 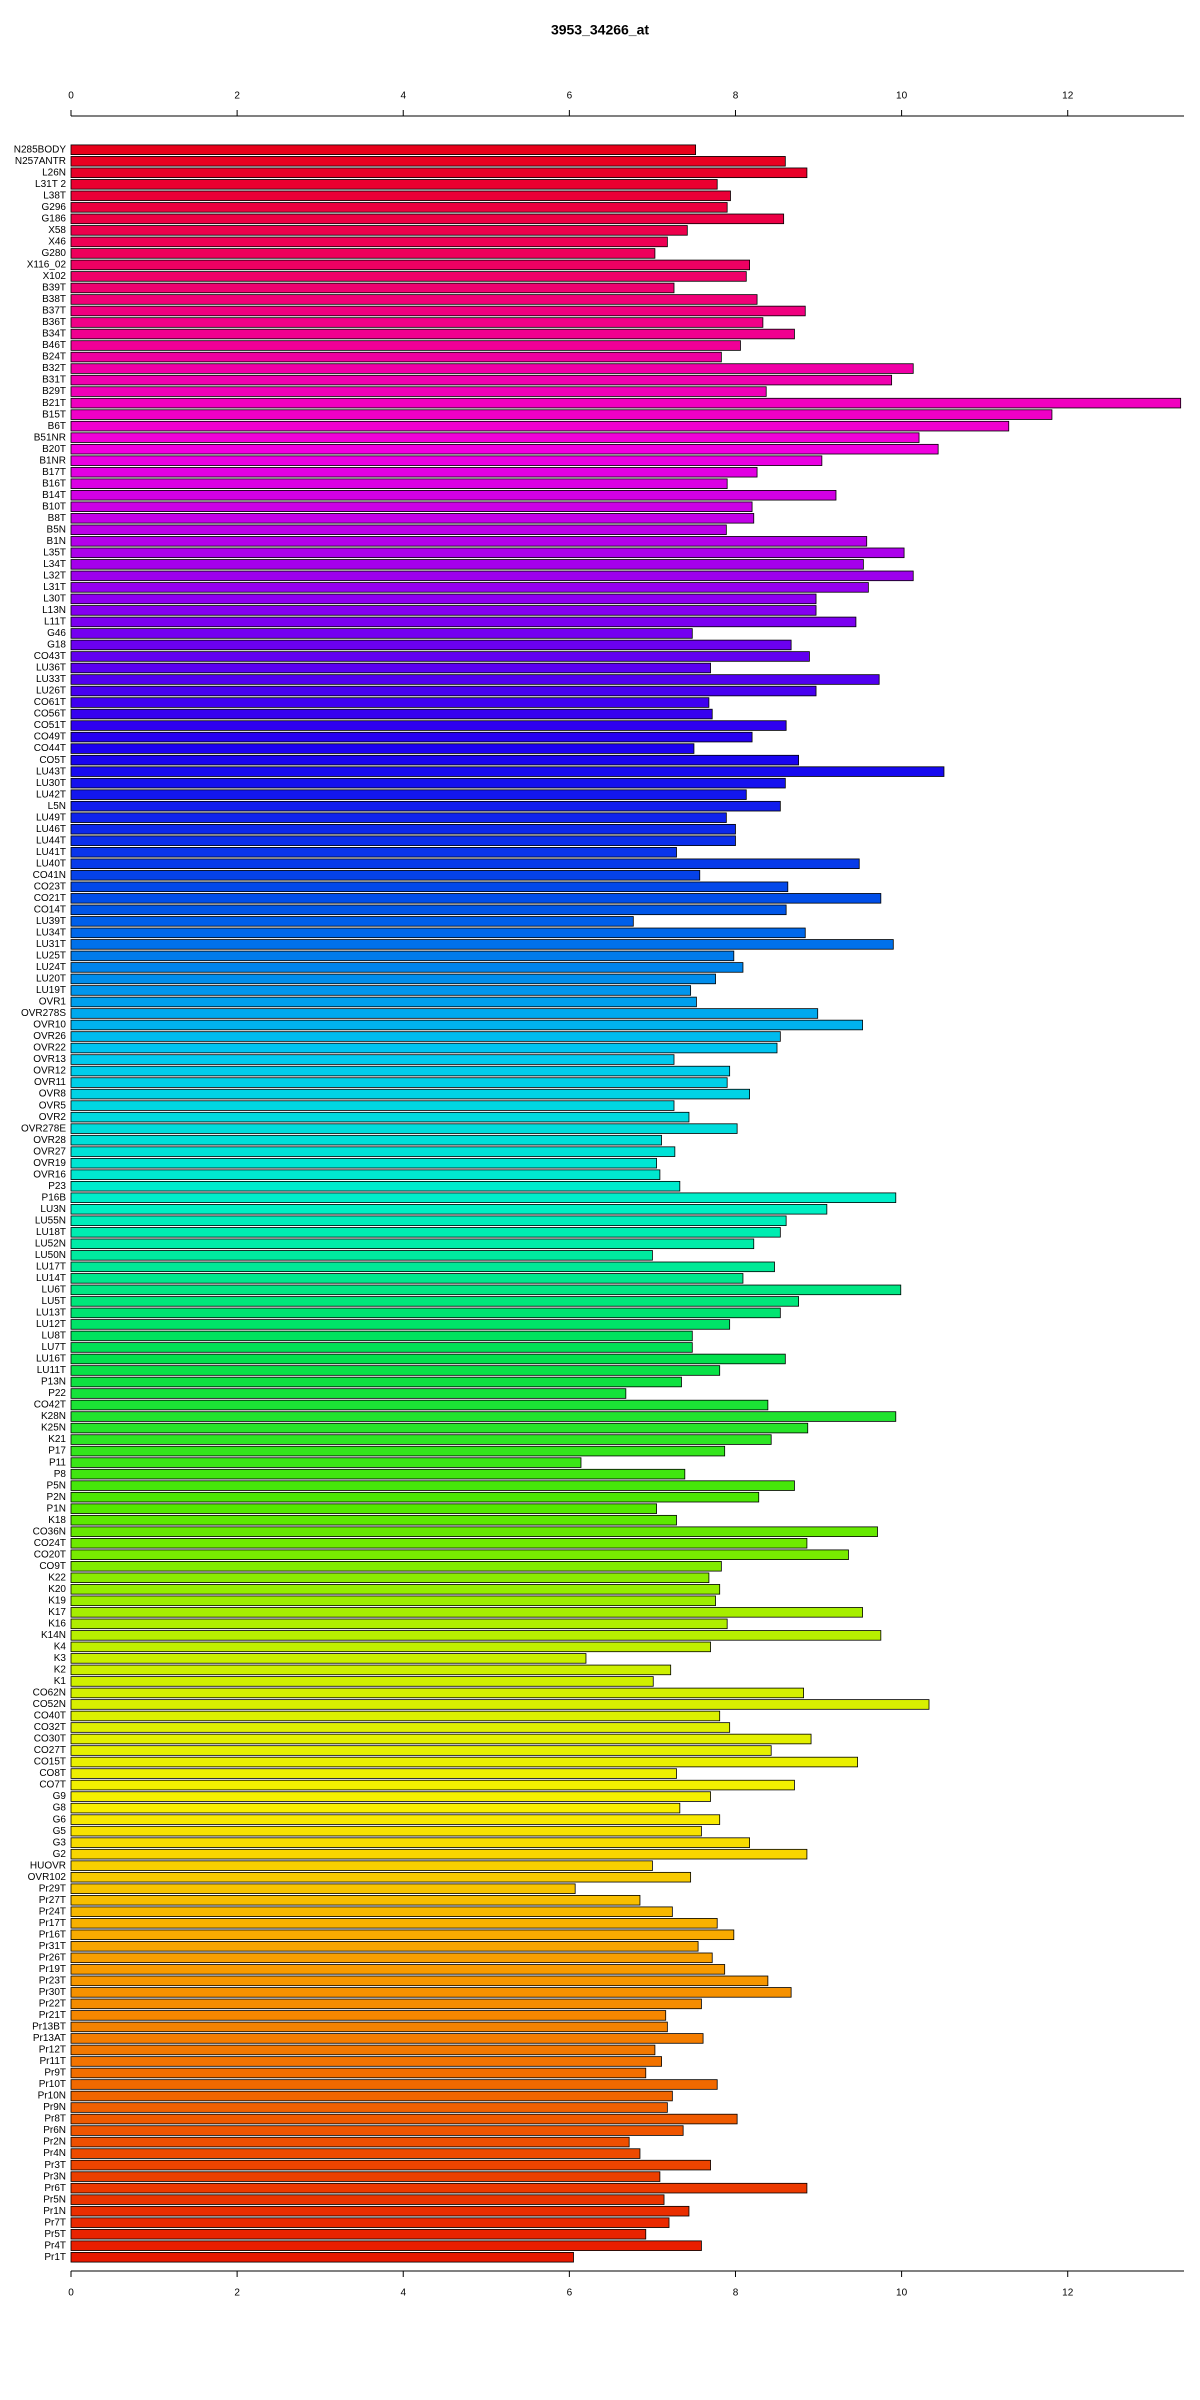 I want to click on y-tick-label: CO9T, so click(x=52, y=1566).